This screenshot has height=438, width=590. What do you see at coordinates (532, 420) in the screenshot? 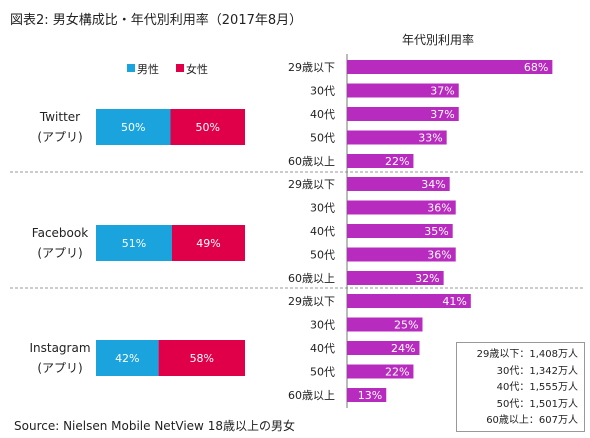
I see `base-count-line: 60歳以上：607万人` at bounding box center [532, 420].